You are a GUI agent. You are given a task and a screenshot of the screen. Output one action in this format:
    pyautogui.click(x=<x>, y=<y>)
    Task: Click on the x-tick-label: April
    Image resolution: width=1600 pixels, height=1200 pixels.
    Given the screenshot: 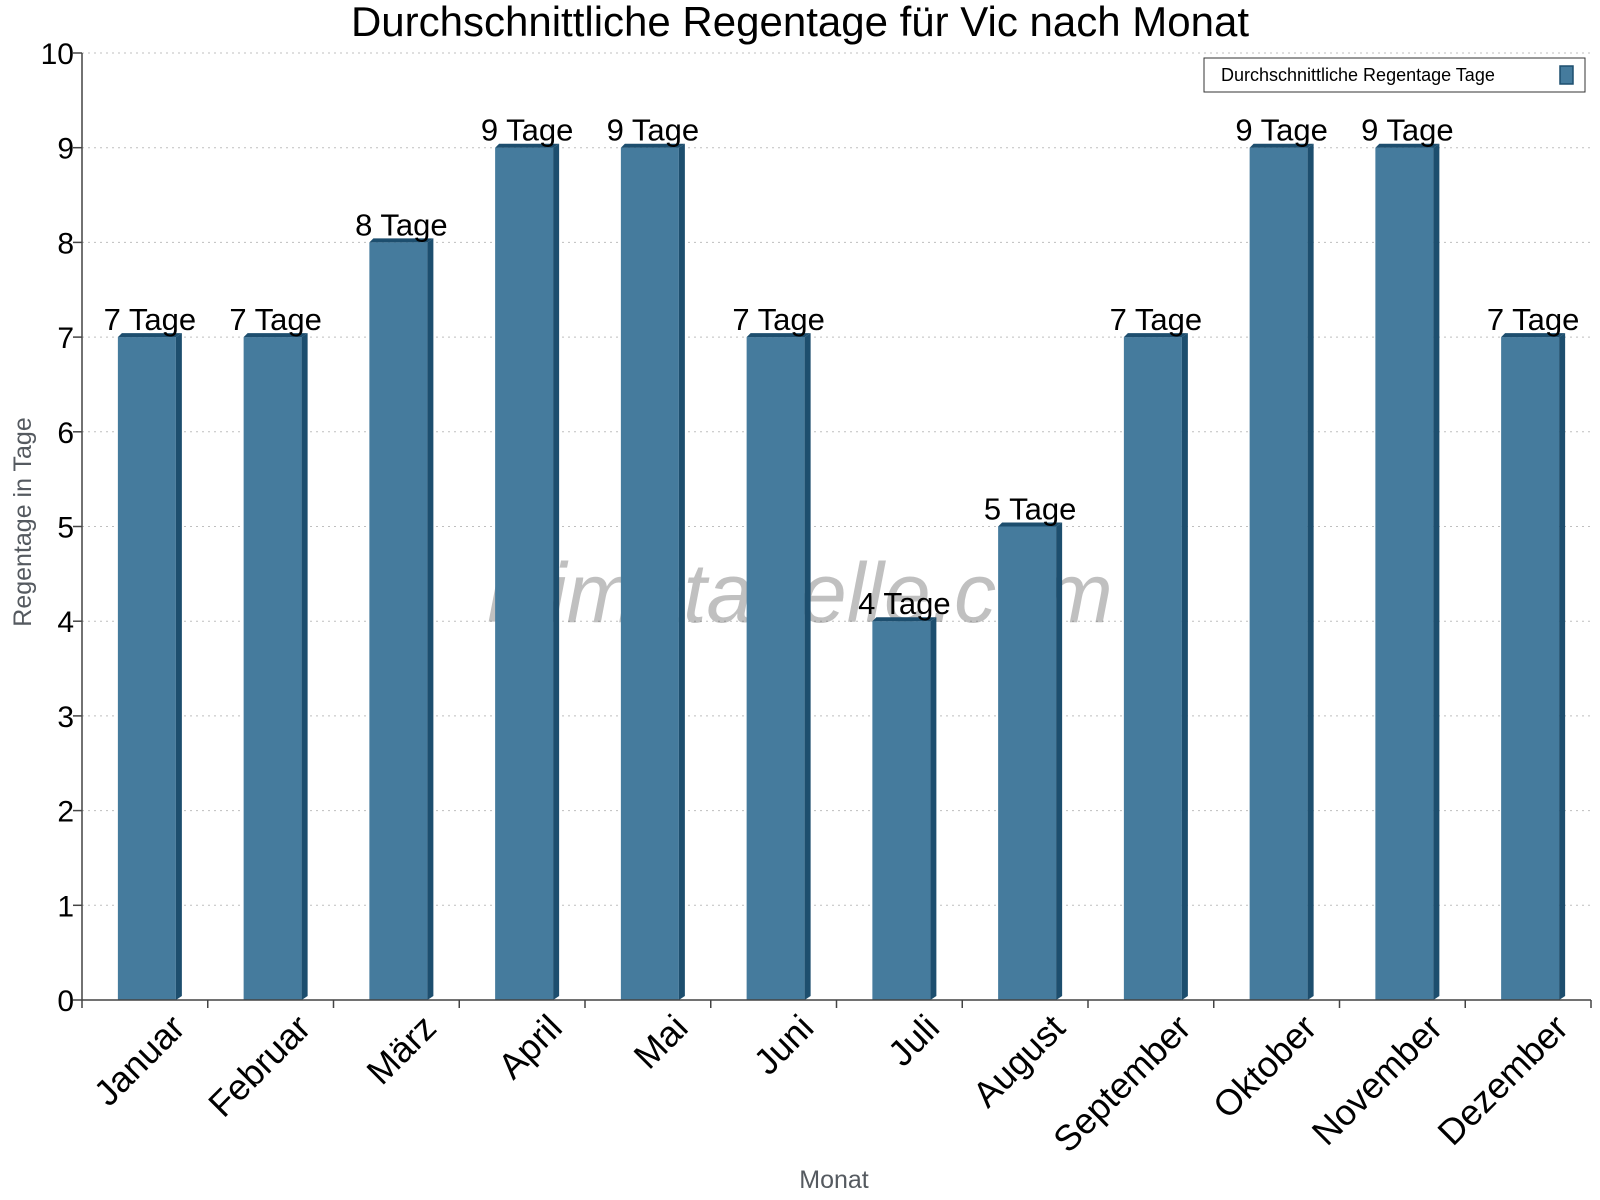 What is the action you would take?
    pyautogui.click(x=530, y=1047)
    